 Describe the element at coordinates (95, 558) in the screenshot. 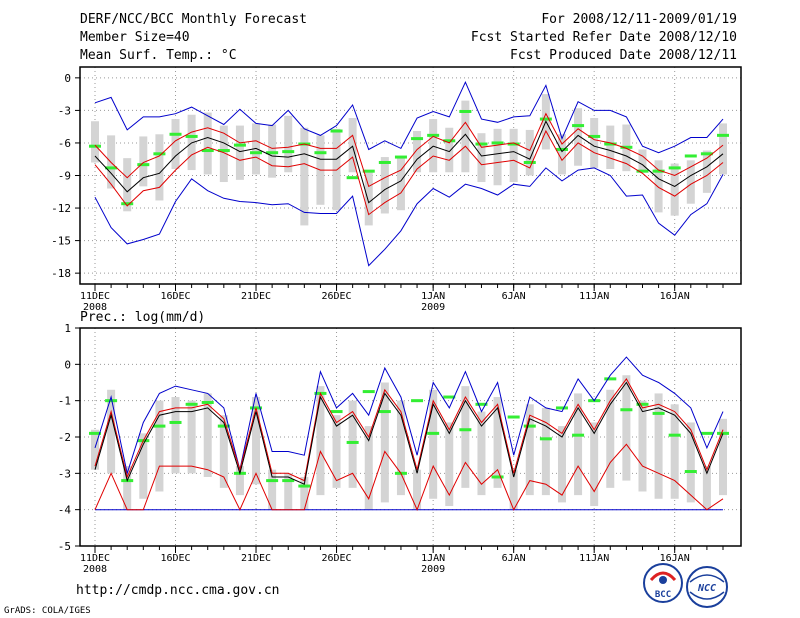

I see `prec-xtick-label: 11DEC` at that location.